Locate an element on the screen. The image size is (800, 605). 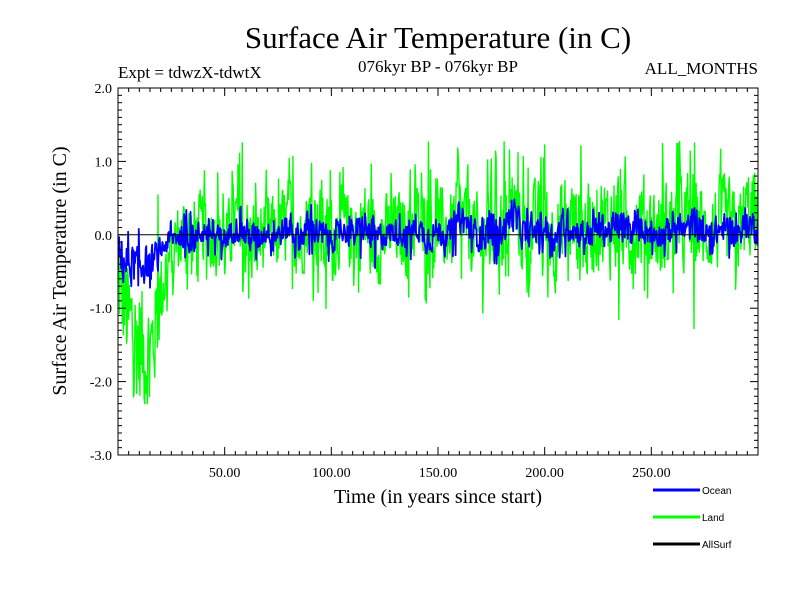
legend-label-allsurf: AllSurf is located at coordinates (717, 545).